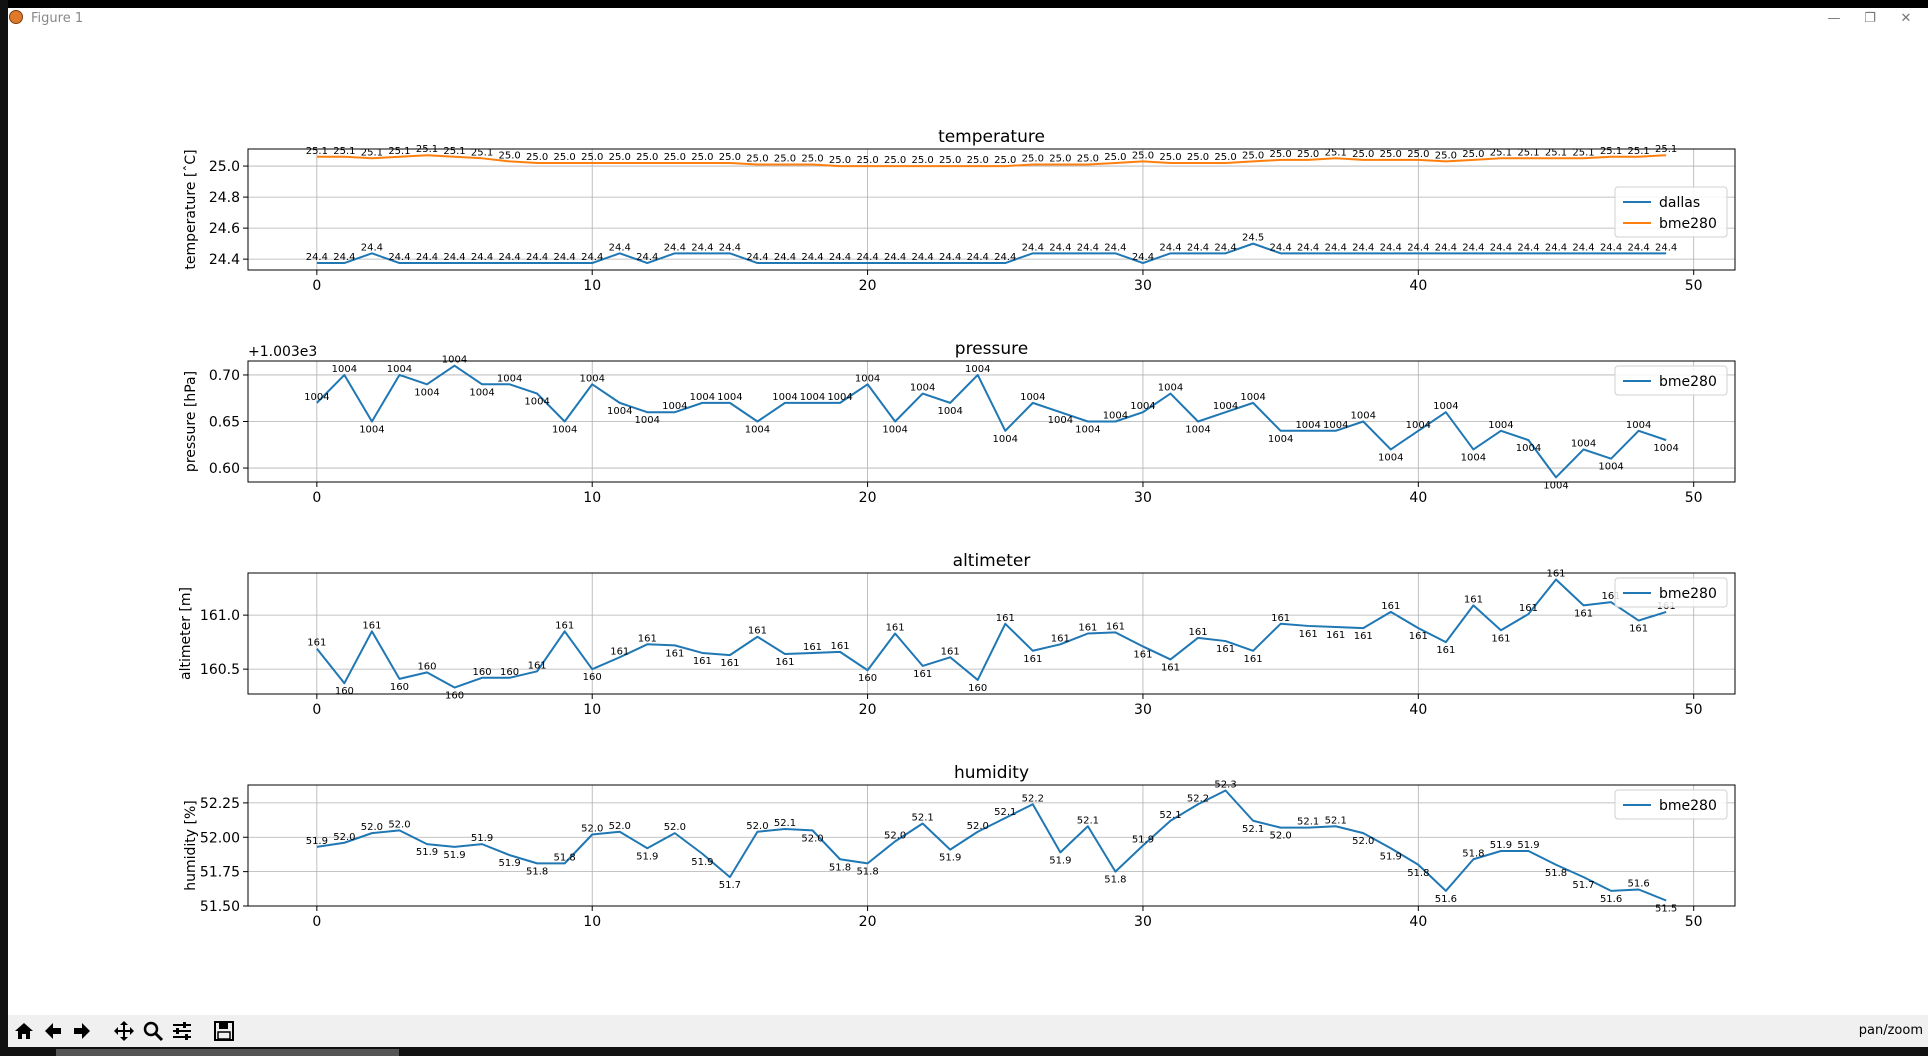 This screenshot has width=1928, height=1056. What do you see at coordinates (4, 528) in the screenshot?
I see `screen-left-edge` at bounding box center [4, 528].